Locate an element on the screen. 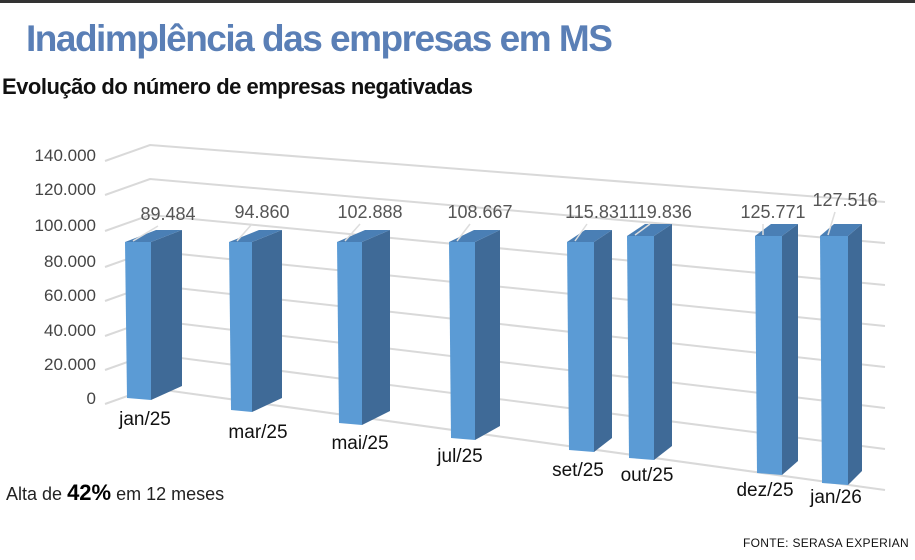 This screenshot has width=915, height=560. category-label: jul/25 is located at coordinates (459, 456).